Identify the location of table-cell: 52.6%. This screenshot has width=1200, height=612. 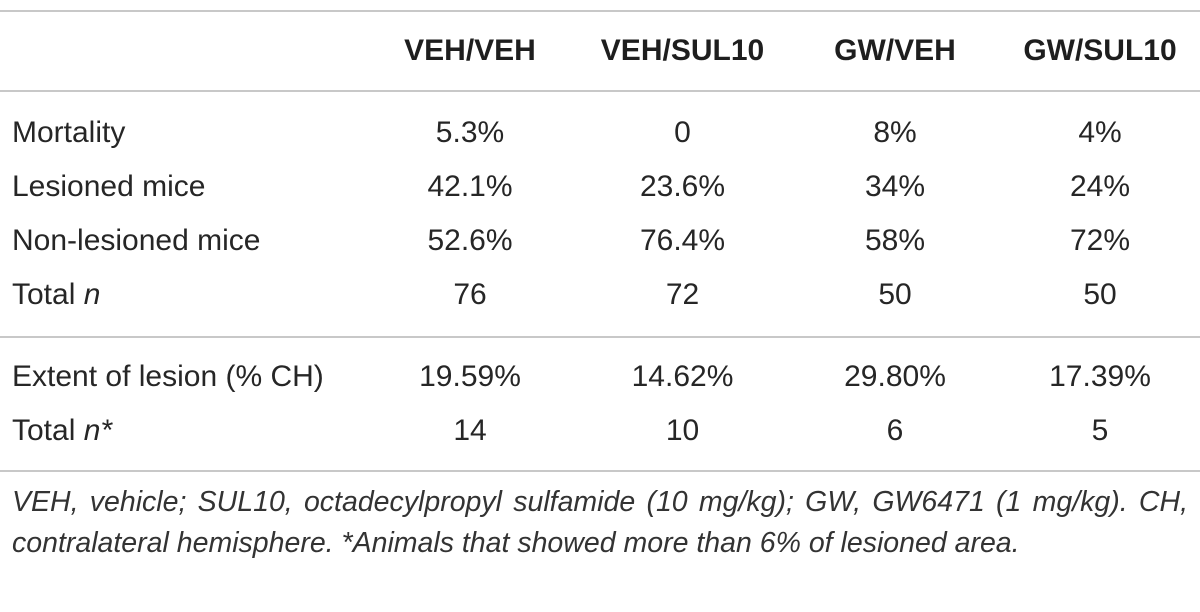
(470, 240).